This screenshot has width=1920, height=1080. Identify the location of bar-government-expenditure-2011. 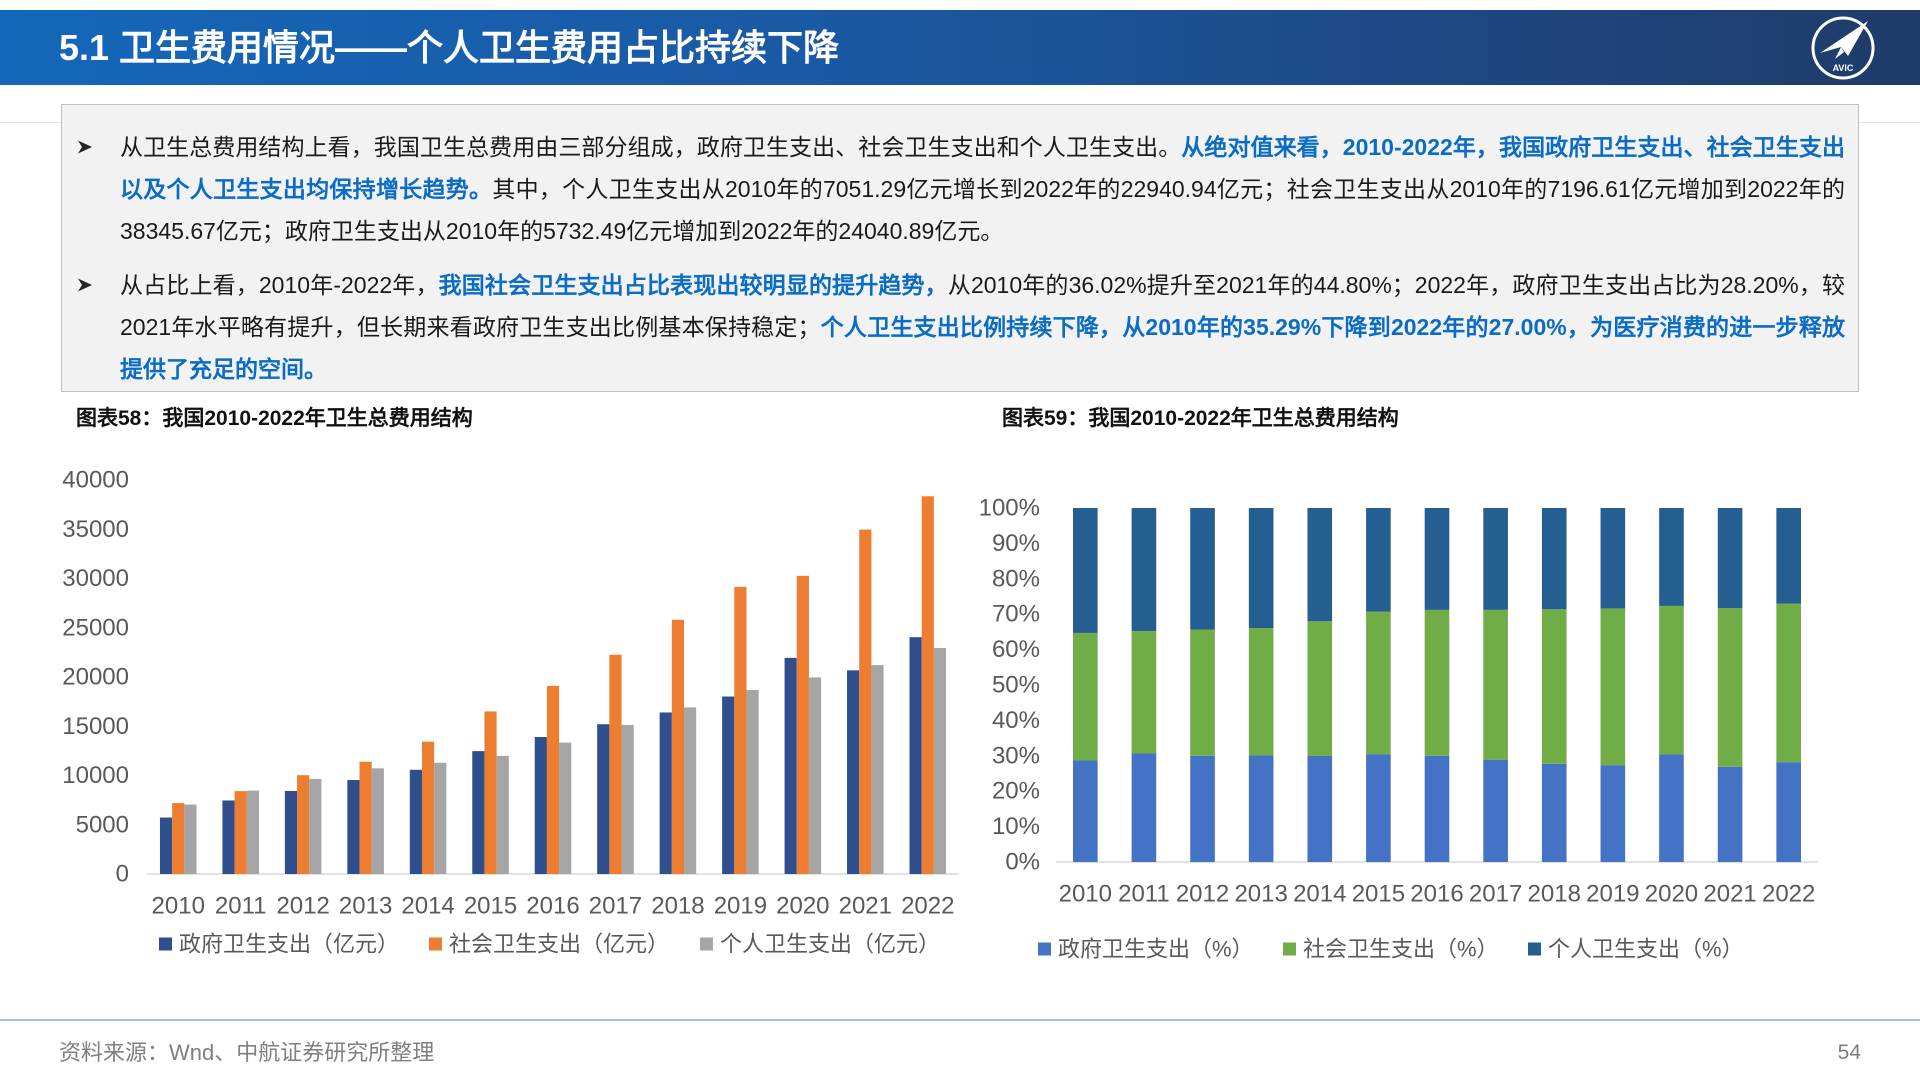
(1144, 807).